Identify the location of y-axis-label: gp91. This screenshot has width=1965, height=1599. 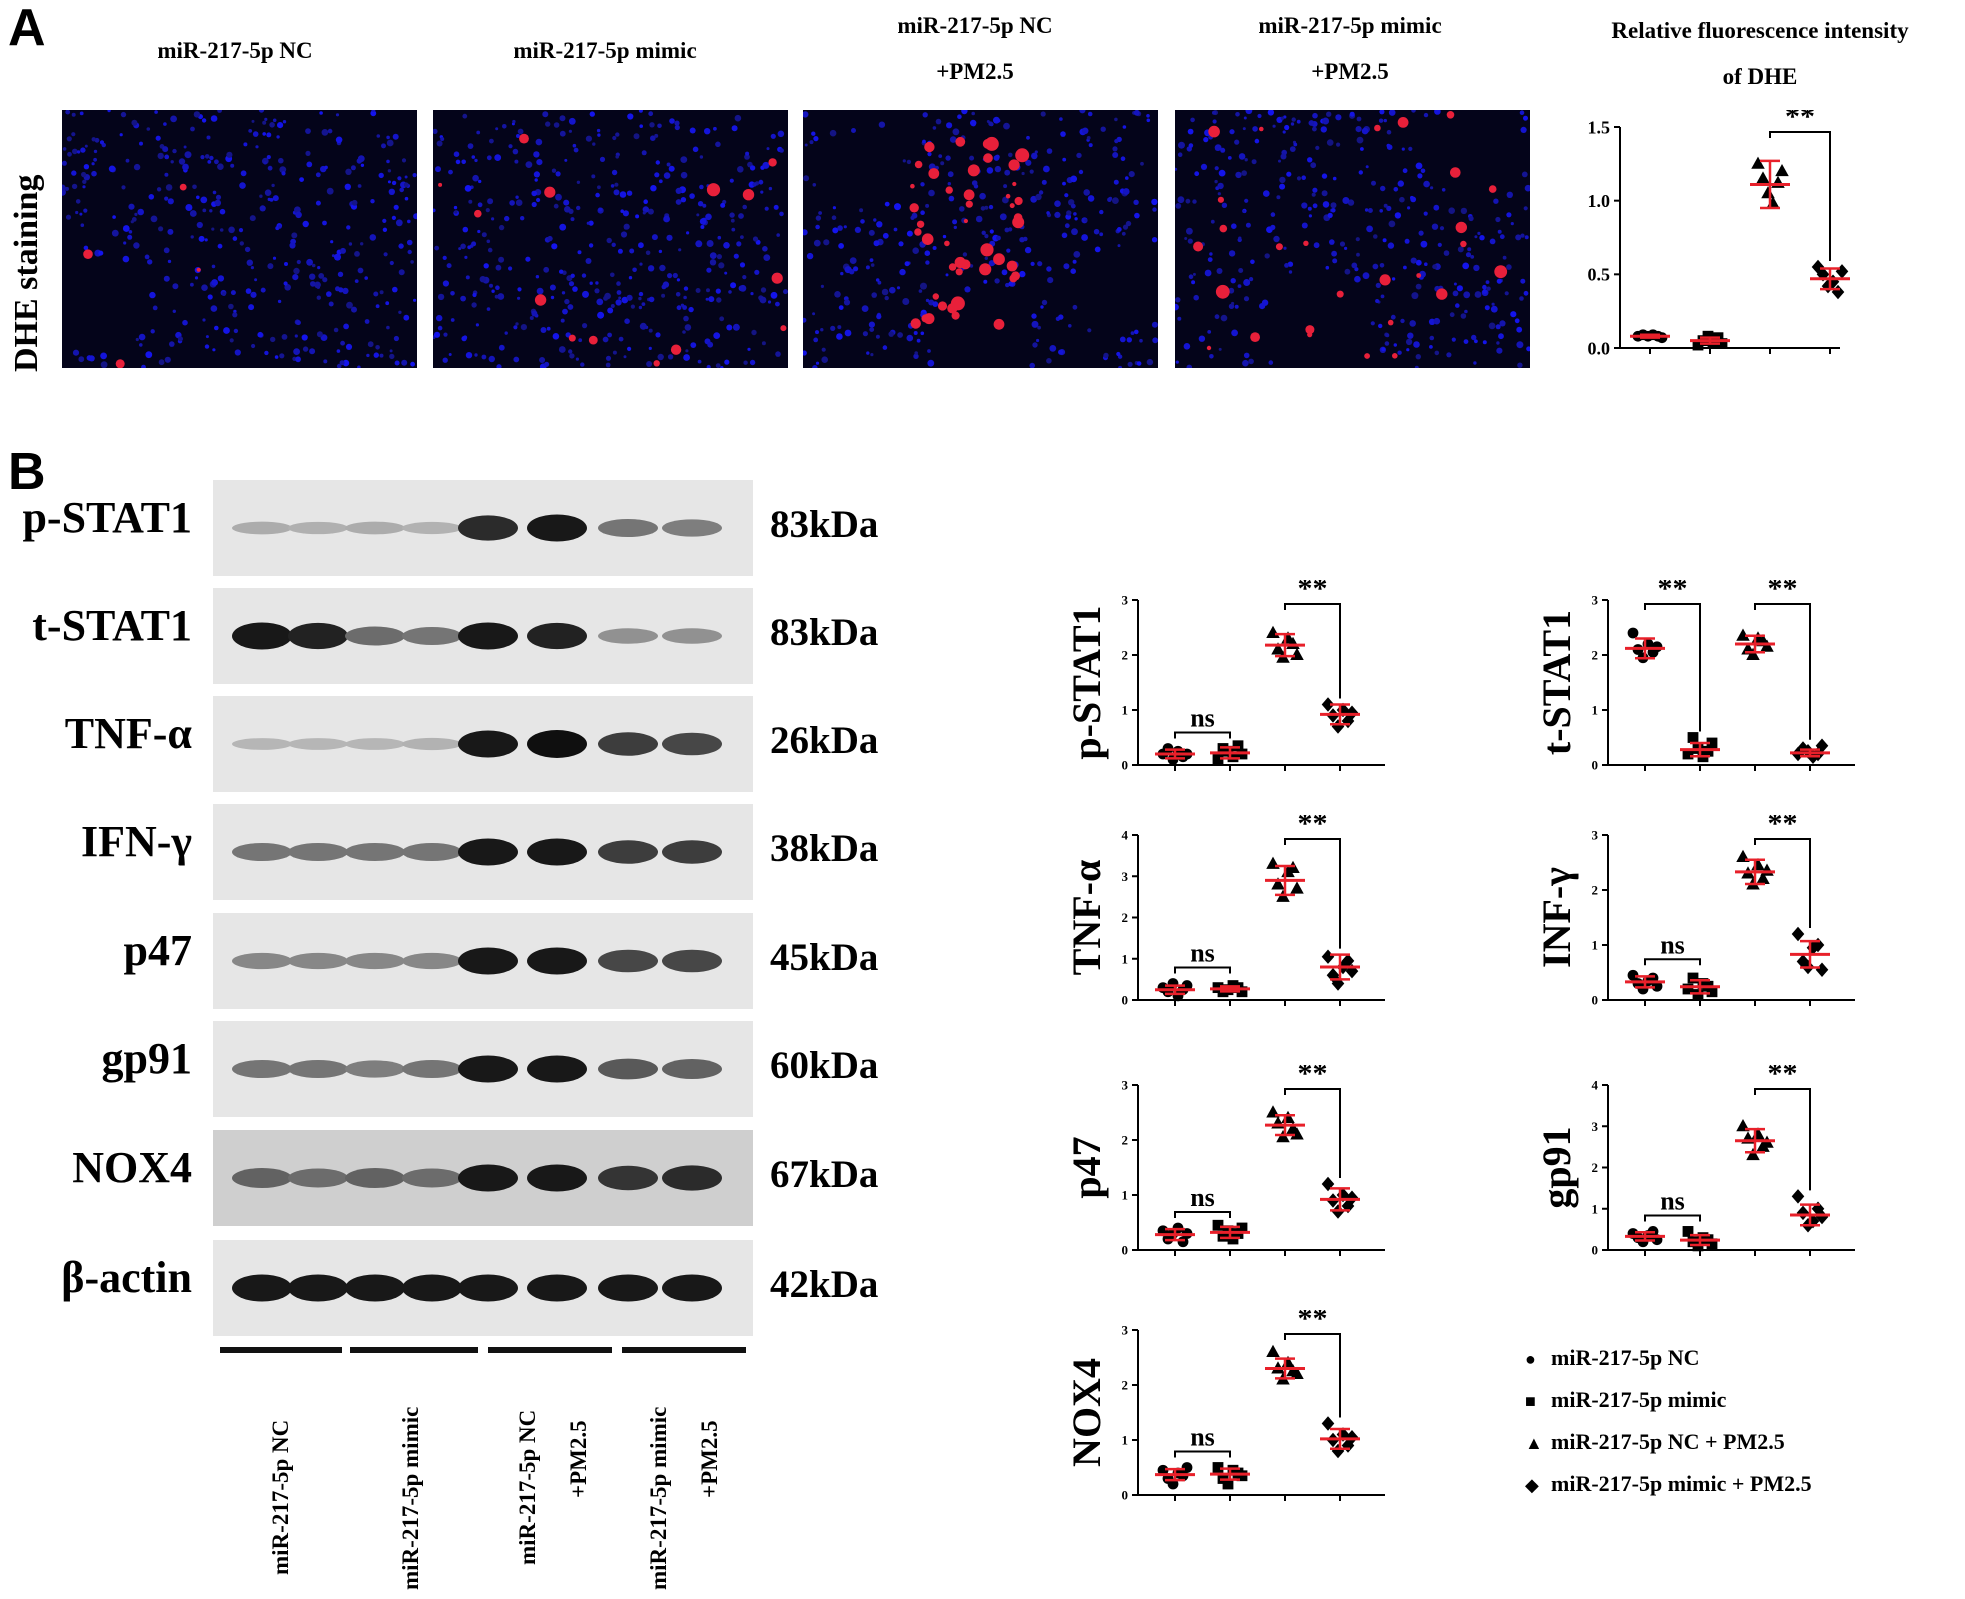
(1556, 1167).